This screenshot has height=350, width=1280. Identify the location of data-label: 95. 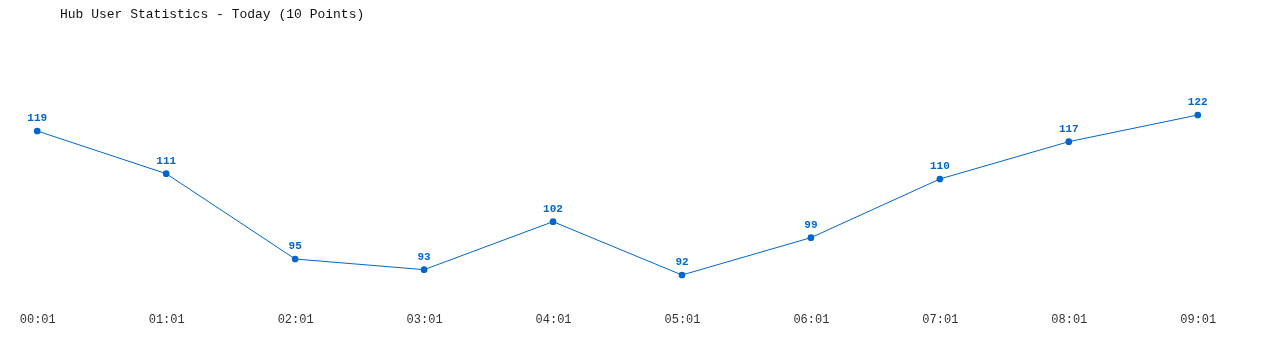
(295, 246).